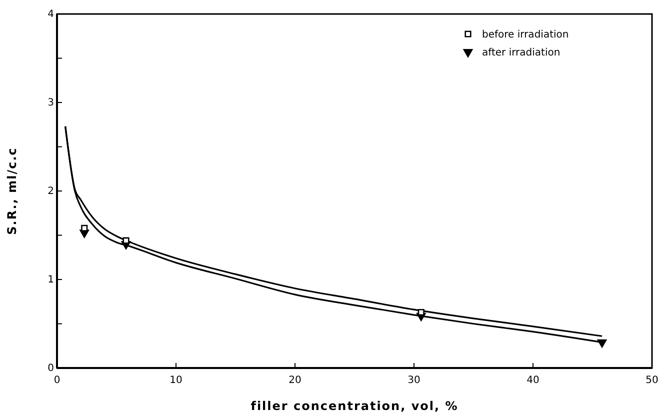  I want to click on y-axis-title: S.R., ml/c.c, so click(12, 191).